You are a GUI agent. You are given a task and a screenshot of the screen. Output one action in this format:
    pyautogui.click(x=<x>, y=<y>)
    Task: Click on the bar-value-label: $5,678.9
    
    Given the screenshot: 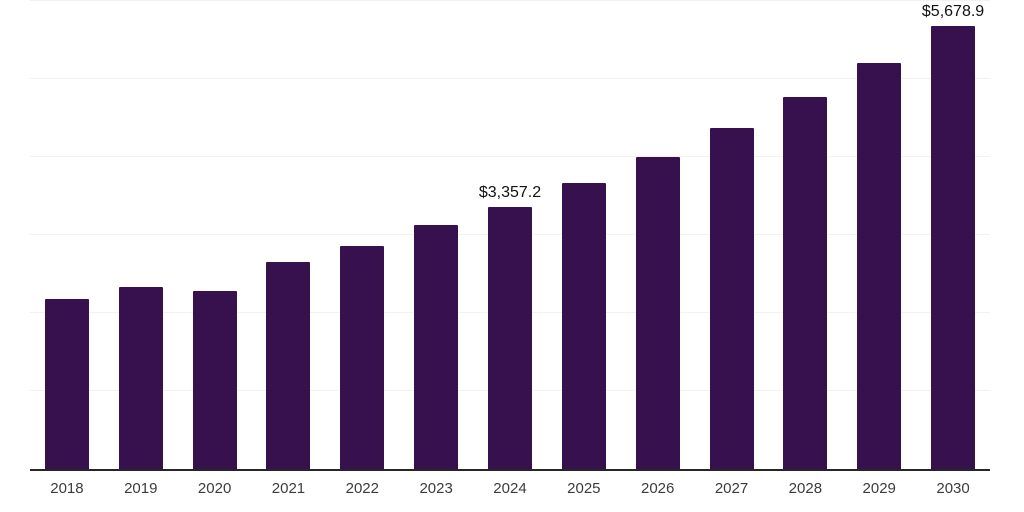 What is the action you would take?
    pyautogui.click(x=953, y=12)
    